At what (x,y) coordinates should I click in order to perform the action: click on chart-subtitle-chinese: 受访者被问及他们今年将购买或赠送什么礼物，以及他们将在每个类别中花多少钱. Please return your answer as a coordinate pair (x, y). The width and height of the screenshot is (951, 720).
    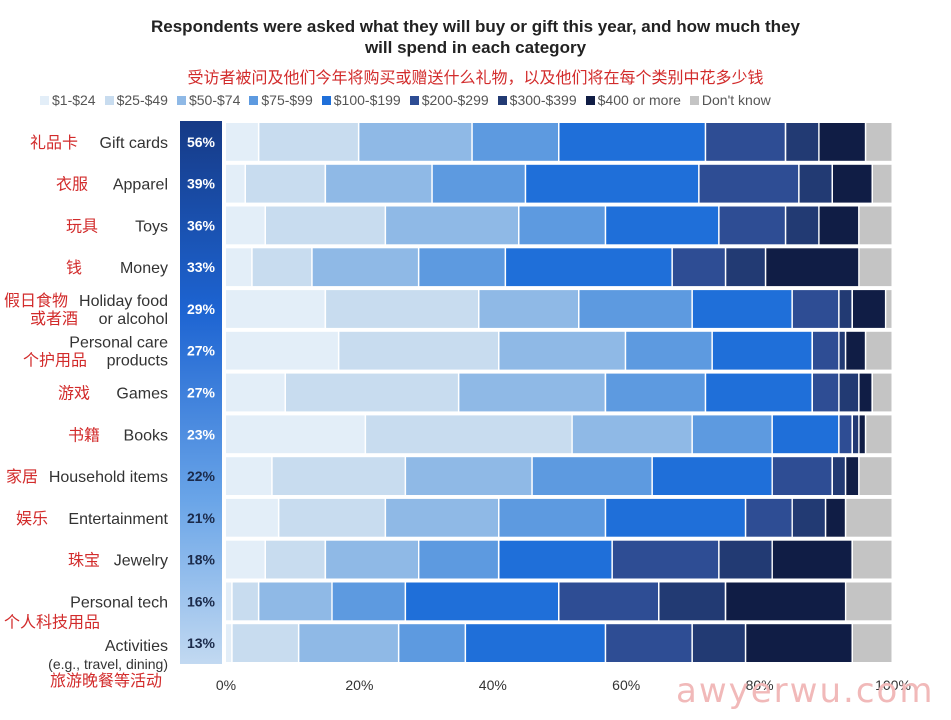
    Looking at the image, I should click on (475, 77).